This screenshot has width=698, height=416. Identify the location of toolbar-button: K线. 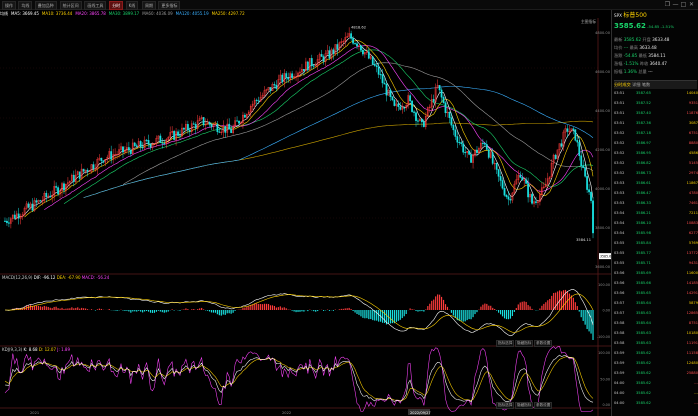
(132, 5).